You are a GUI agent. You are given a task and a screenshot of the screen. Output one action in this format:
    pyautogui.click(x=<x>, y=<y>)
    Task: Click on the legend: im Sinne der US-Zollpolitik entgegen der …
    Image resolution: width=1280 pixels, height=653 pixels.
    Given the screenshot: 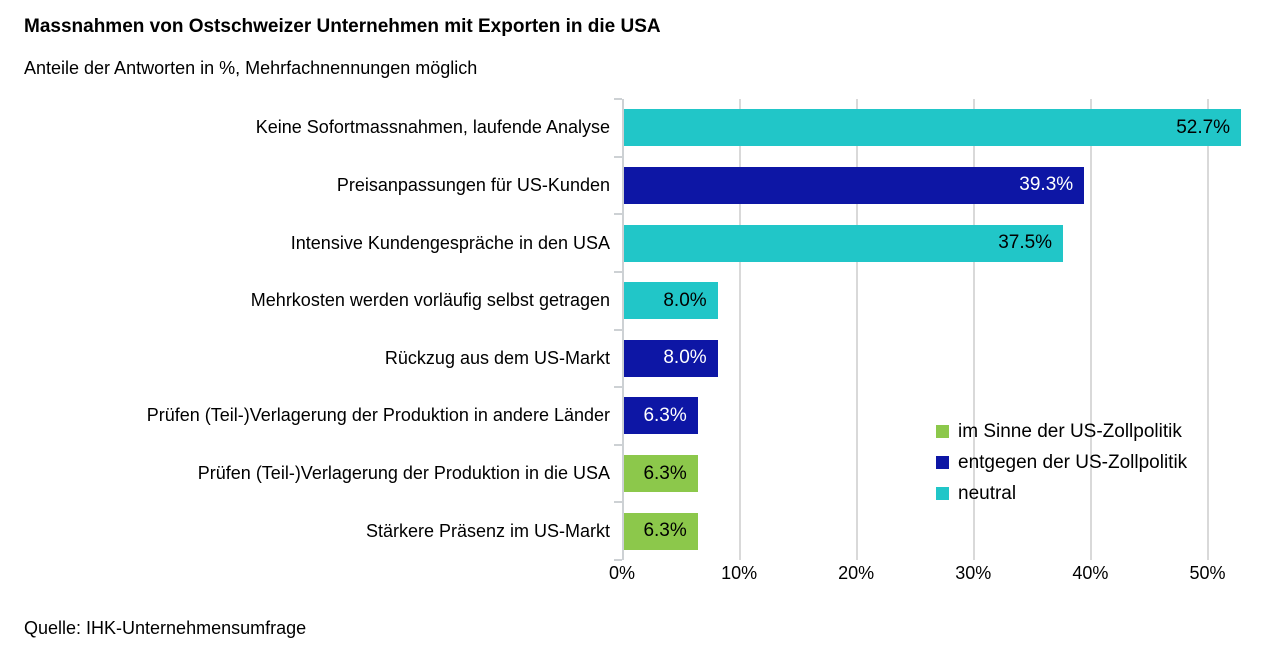 What is the action you would take?
    pyautogui.click(x=1061, y=462)
    